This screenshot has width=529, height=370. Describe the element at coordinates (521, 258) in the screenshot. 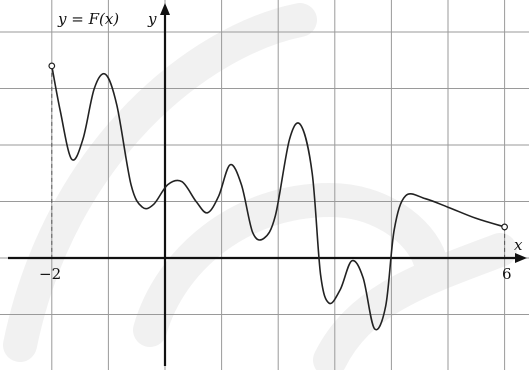

I see `x-axis-arrow-icon` at that location.